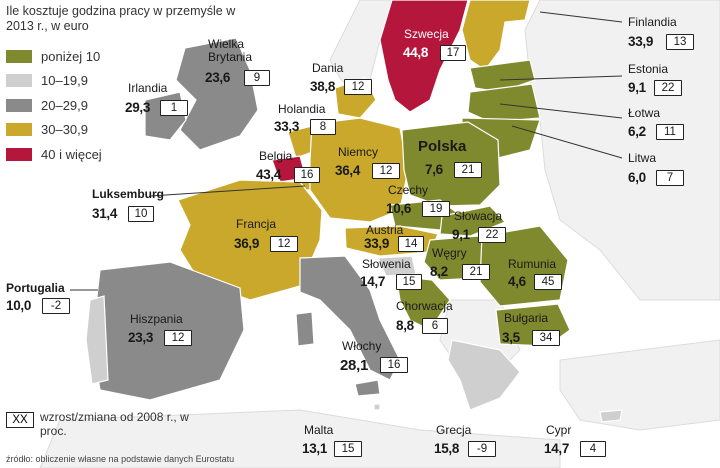 The image size is (720, 468). What do you see at coordinates (230, 50) in the screenshot?
I see `country-name-uk: Wielka Brytania` at bounding box center [230, 50].